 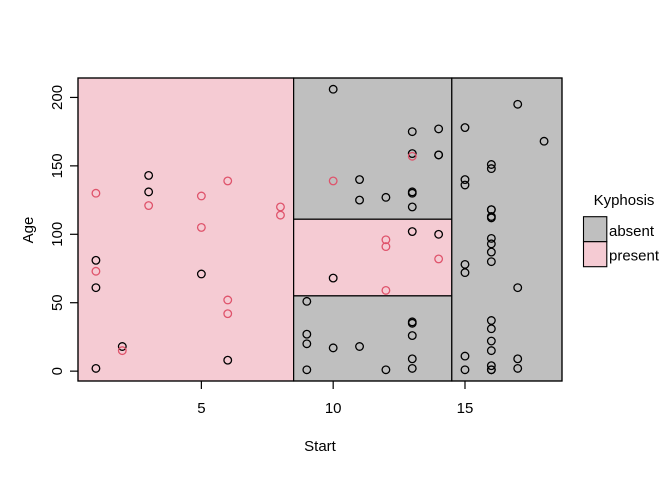 What do you see at coordinates (373, 257) in the screenshot?
I see `region-present` at bounding box center [373, 257].